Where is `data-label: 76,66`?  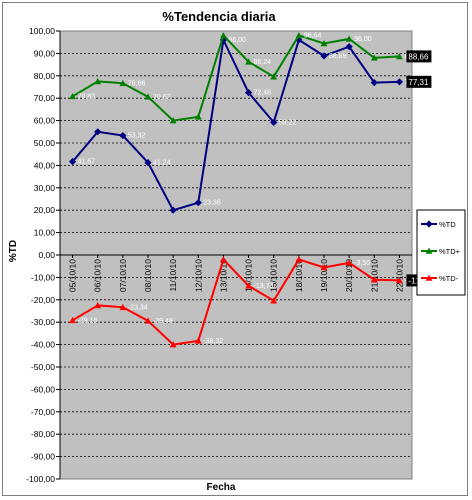 data-label: 76,66 is located at coordinates (137, 83).